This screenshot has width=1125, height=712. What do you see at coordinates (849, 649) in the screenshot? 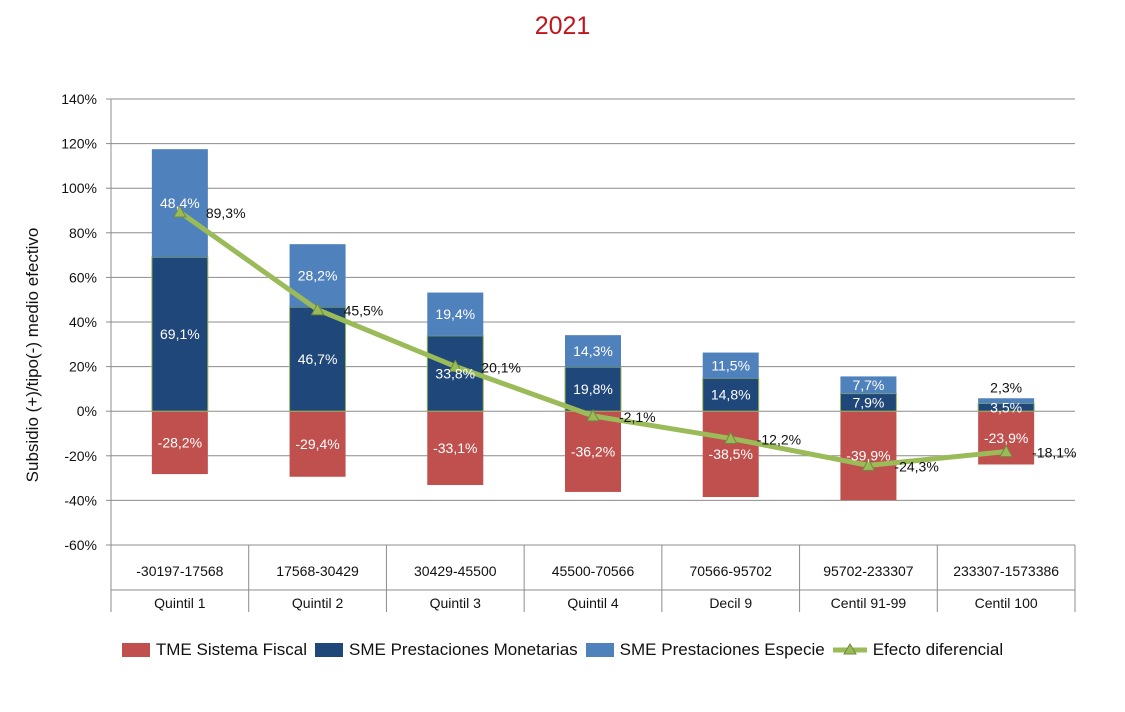
I see `legend-line-efecto-diferencial` at bounding box center [849, 649].